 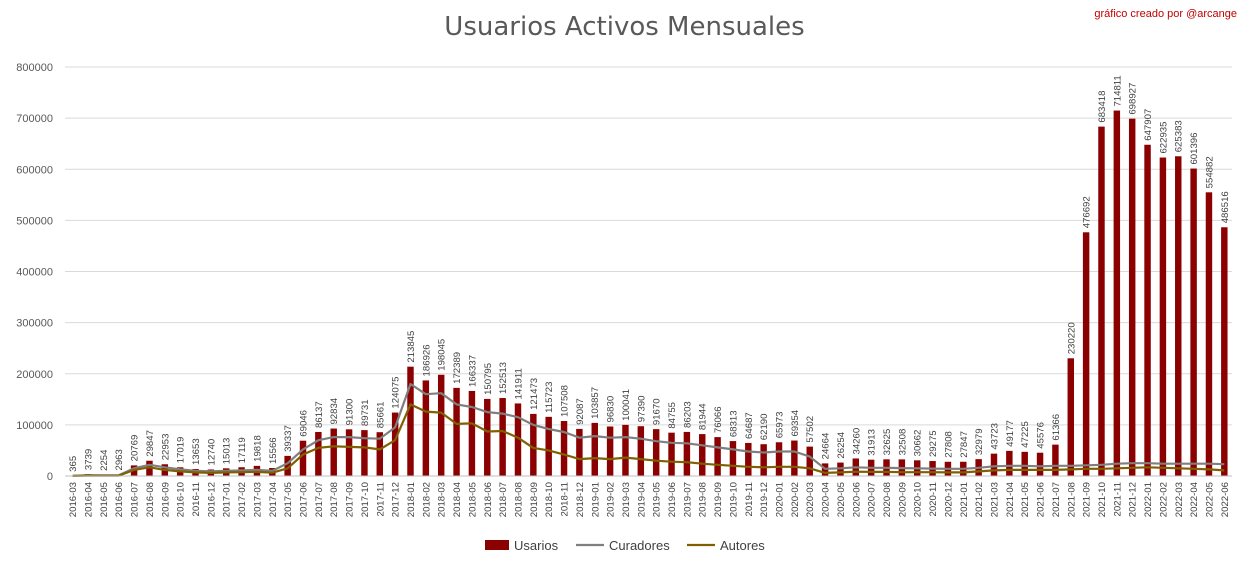 What do you see at coordinates (181, 499) in the screenshot?
I see `x-tick-label: 2016-10` at bounding box center [181, 499].